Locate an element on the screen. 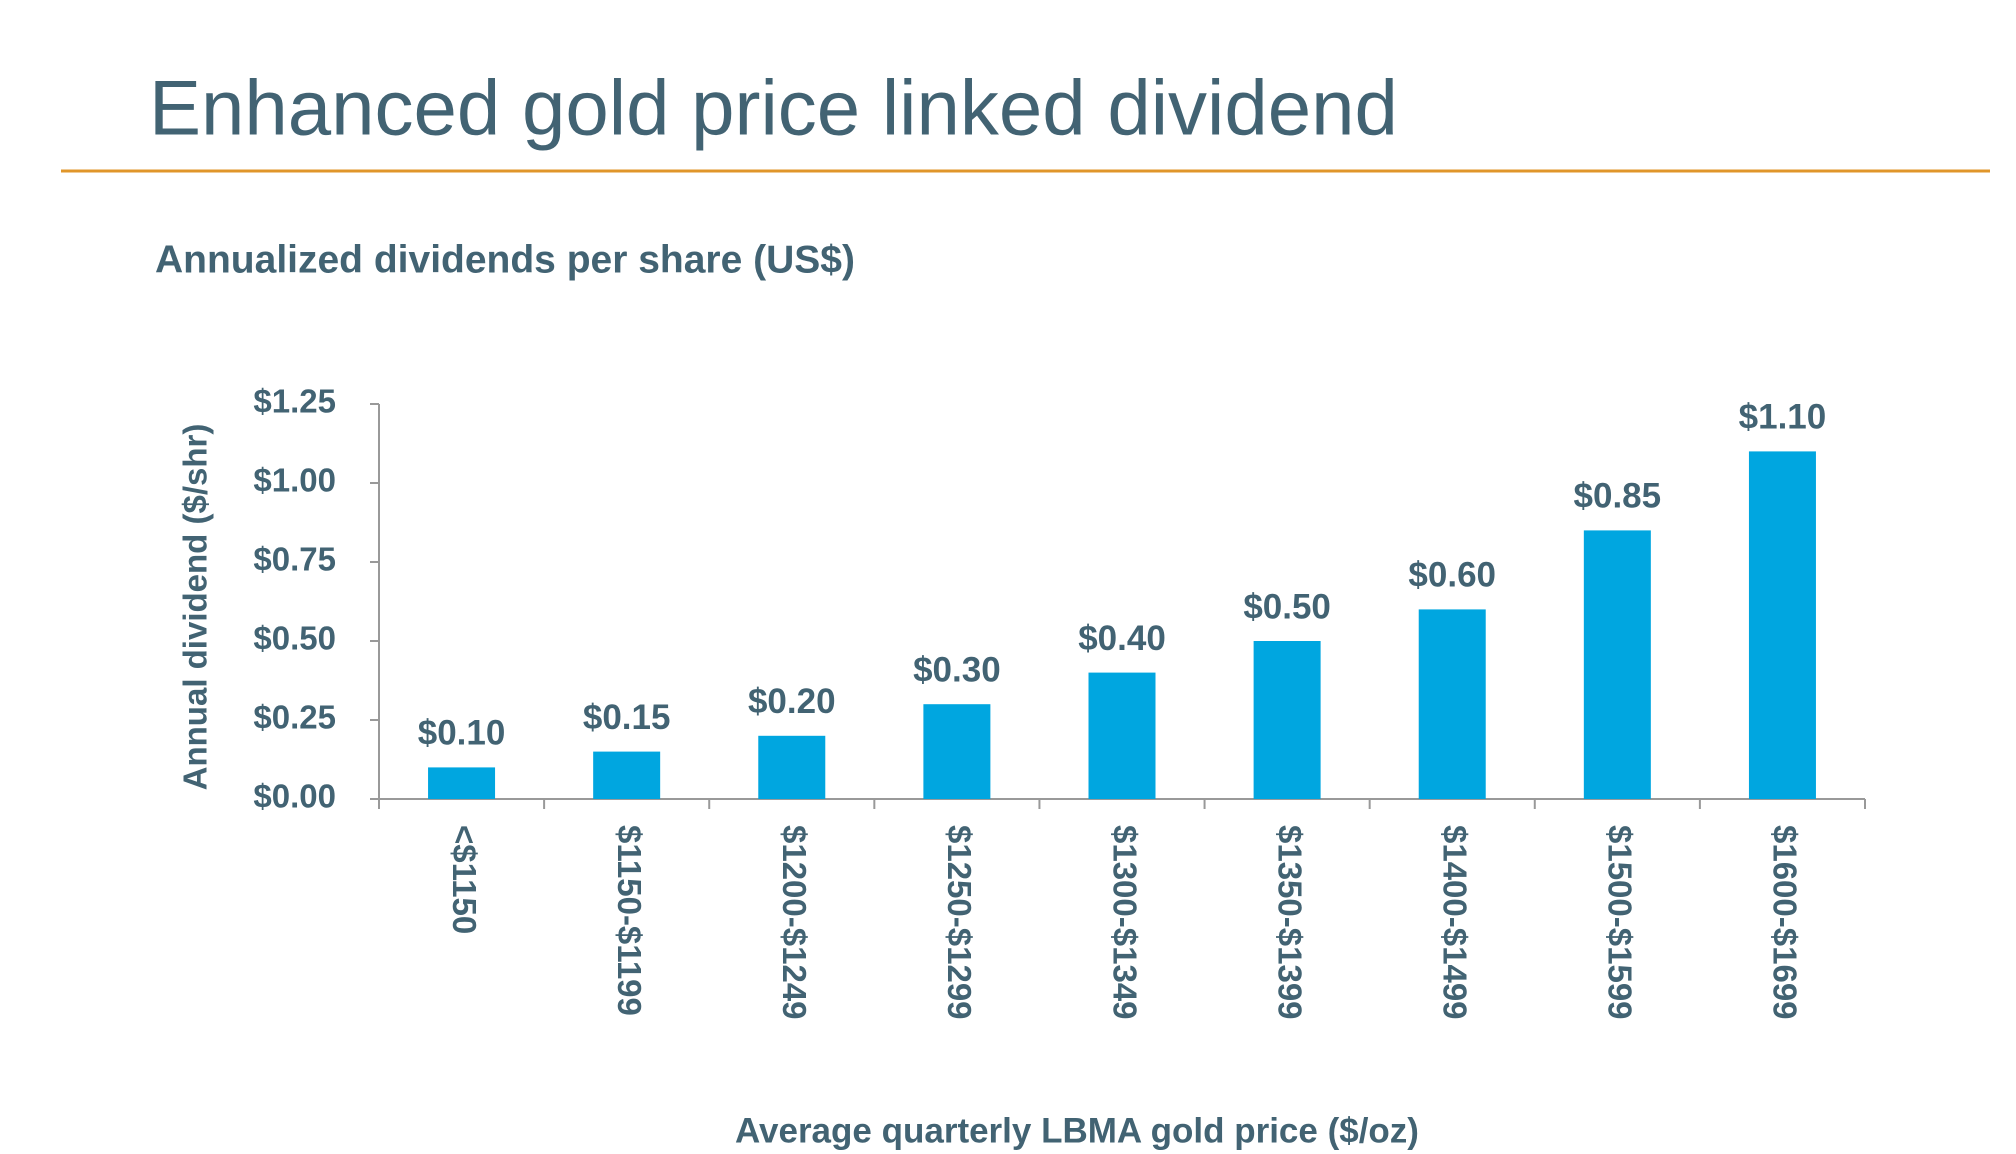  x-tick-label: $1300-$1349 is located at coordinates (1124, 922).